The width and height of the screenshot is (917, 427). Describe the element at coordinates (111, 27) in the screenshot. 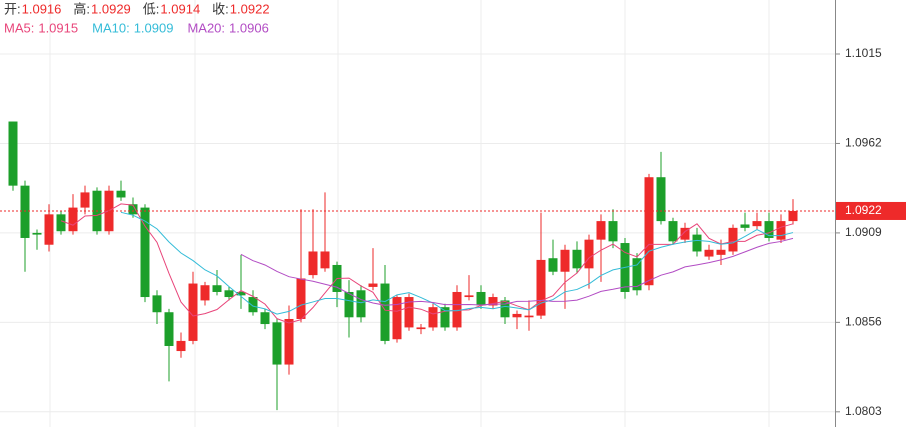

I see `ma-label: MA10:` at that location.